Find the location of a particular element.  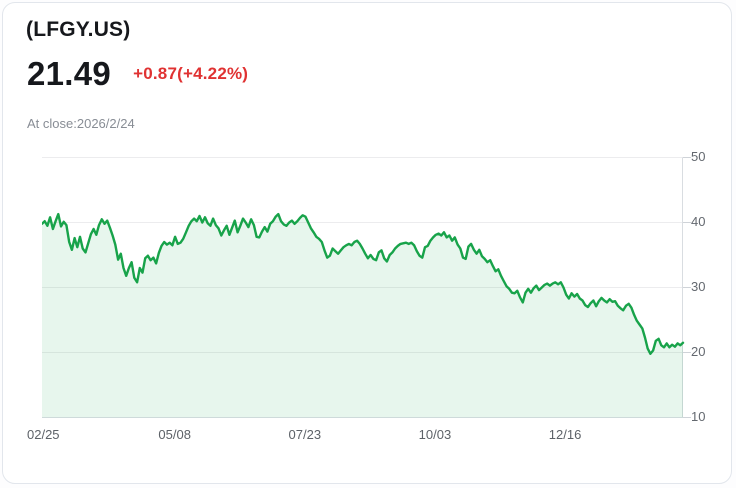

x-axis-tick-label: 07/23 is located at coordinates (305, 434).